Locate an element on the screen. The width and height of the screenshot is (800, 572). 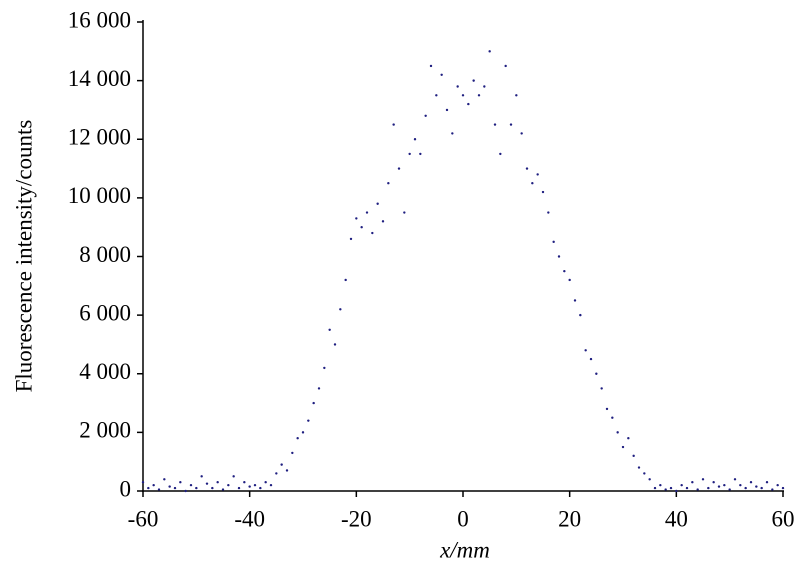
x-tick-label: -20 is located at coordinates (356, 518).